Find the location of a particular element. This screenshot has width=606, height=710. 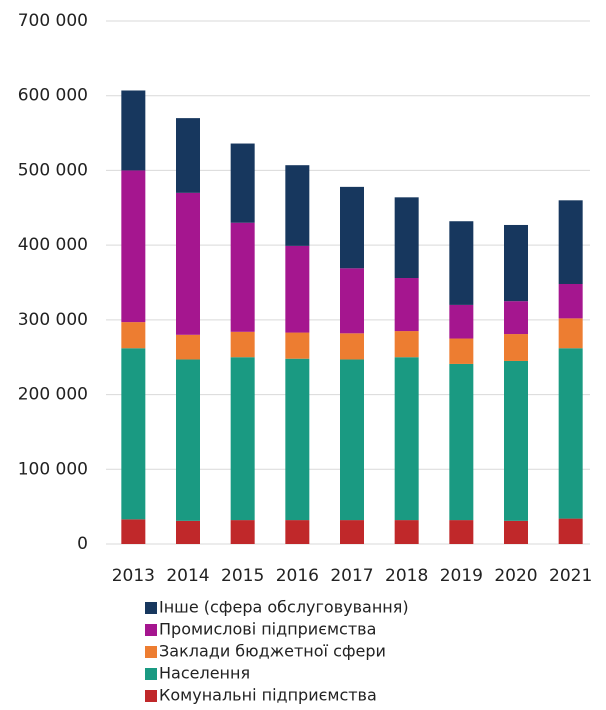

legend-label: Населення is located at coordinates (204, 673).